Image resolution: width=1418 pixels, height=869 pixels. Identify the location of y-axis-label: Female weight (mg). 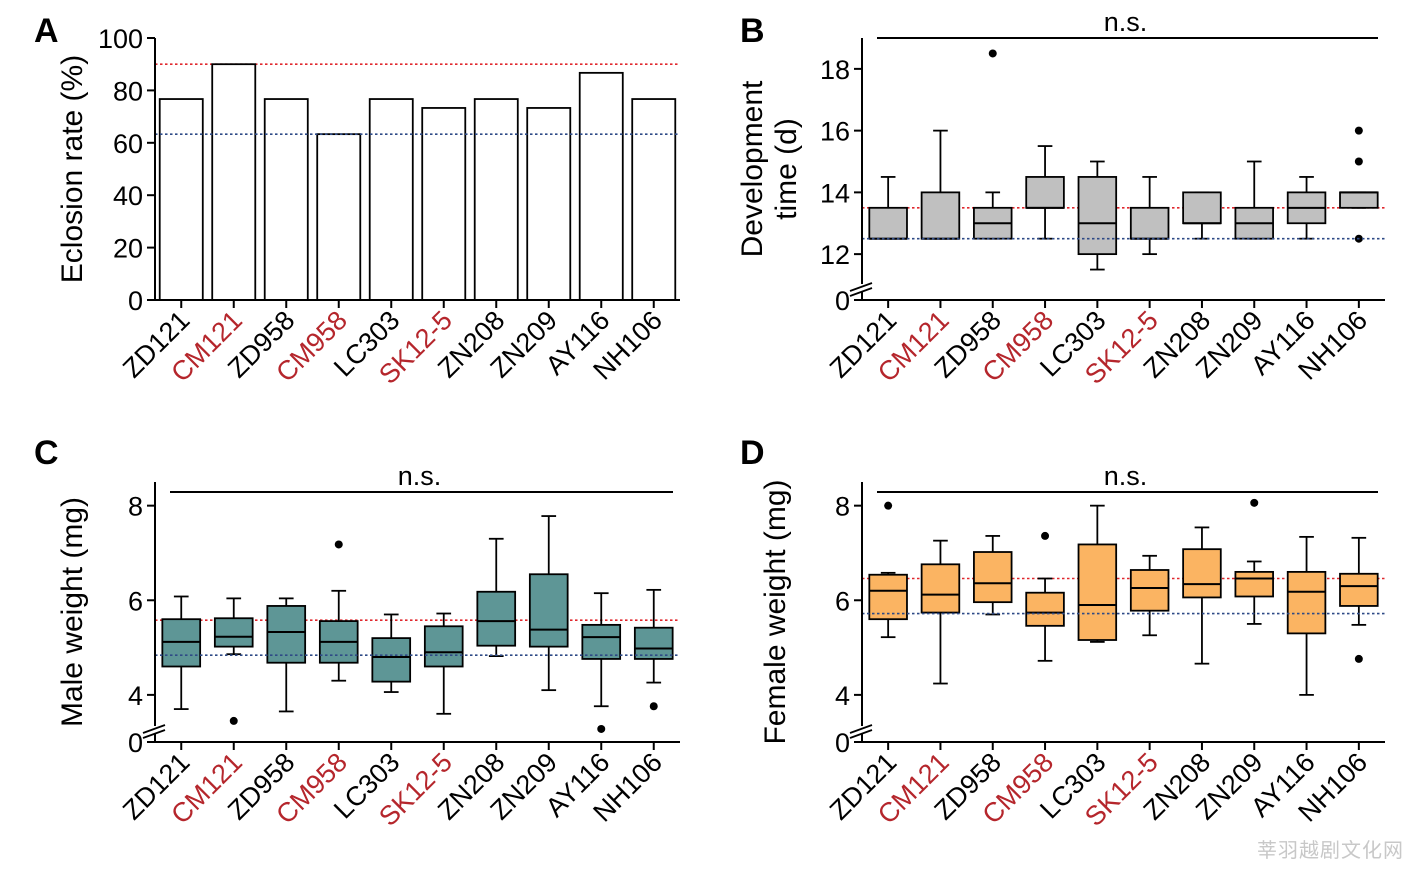
(775, 611).